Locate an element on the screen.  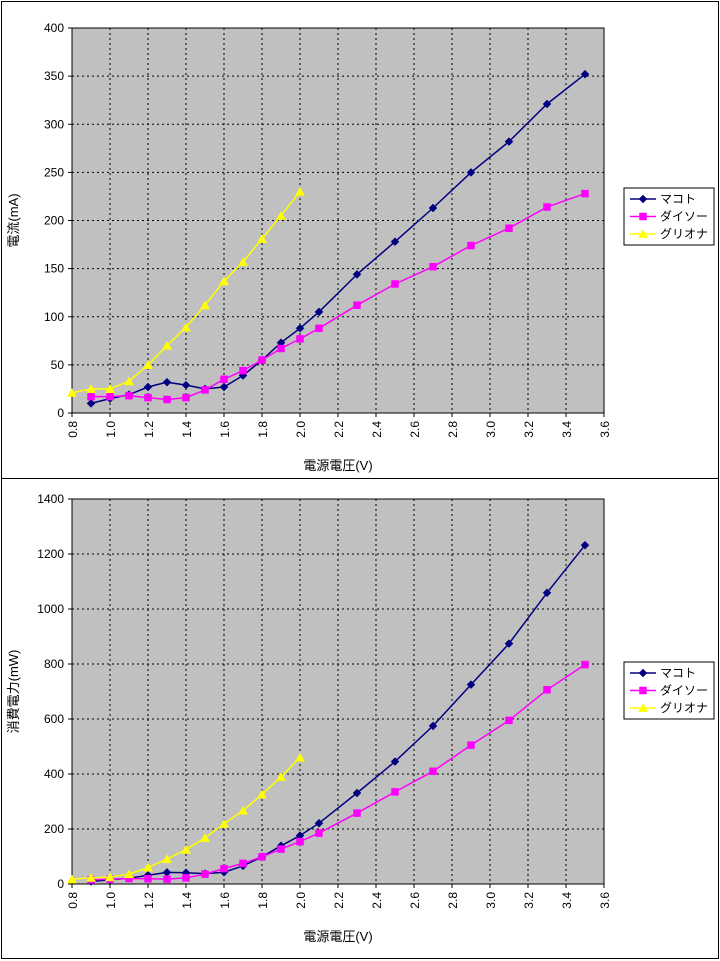
x-tick-label: 2.4 is located at coordinates (377, 429).